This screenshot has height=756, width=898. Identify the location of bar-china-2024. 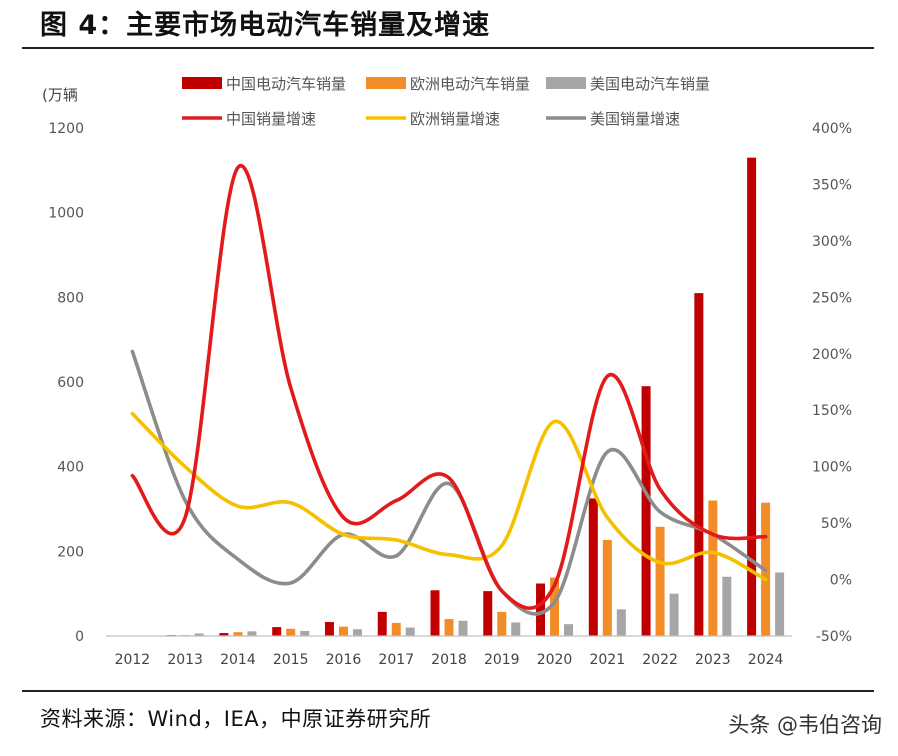
(752, 396).